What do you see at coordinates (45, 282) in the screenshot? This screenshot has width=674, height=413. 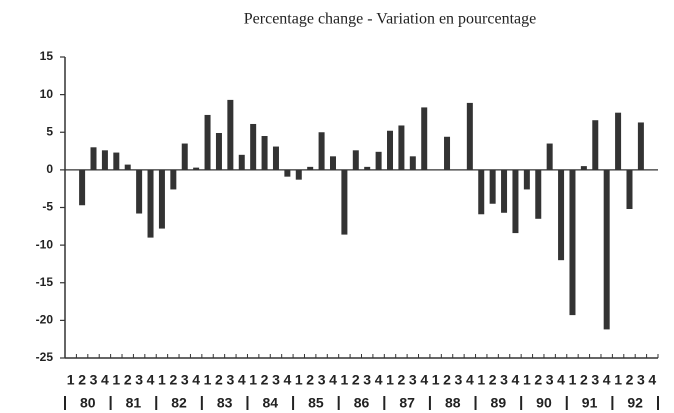 I see `y-tick-label: -15` at bounding box center [45, 282].